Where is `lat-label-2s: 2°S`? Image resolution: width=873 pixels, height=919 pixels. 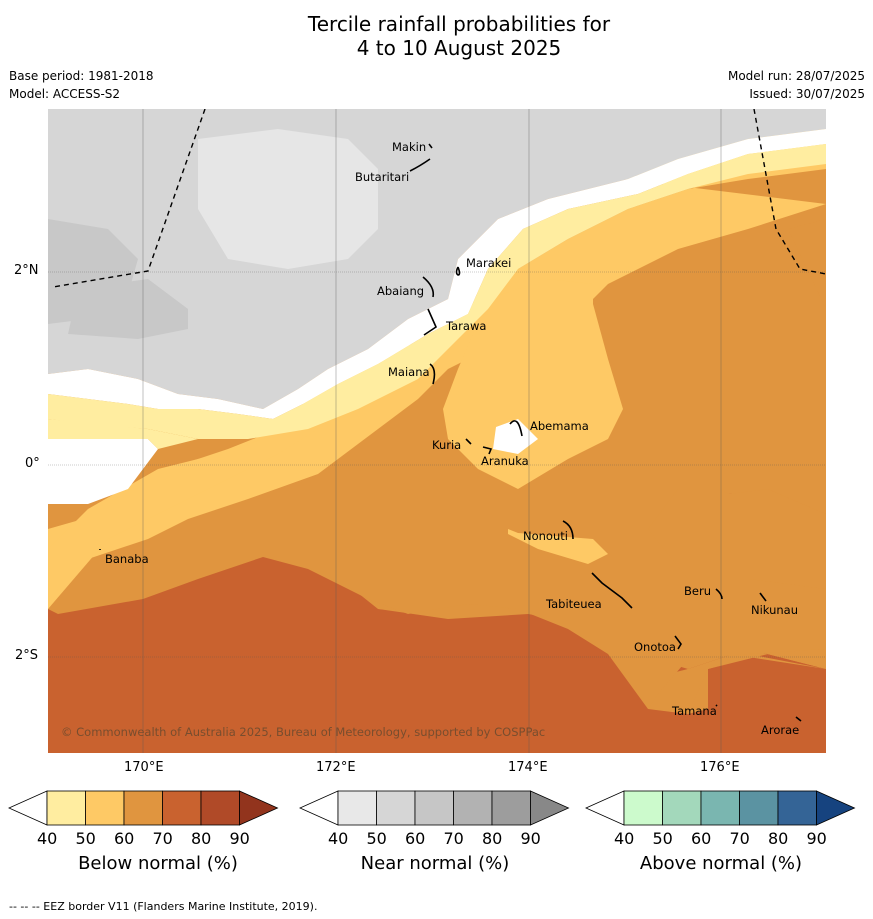
lat-label-2s: 2°S is located at coordinates (27, 655).